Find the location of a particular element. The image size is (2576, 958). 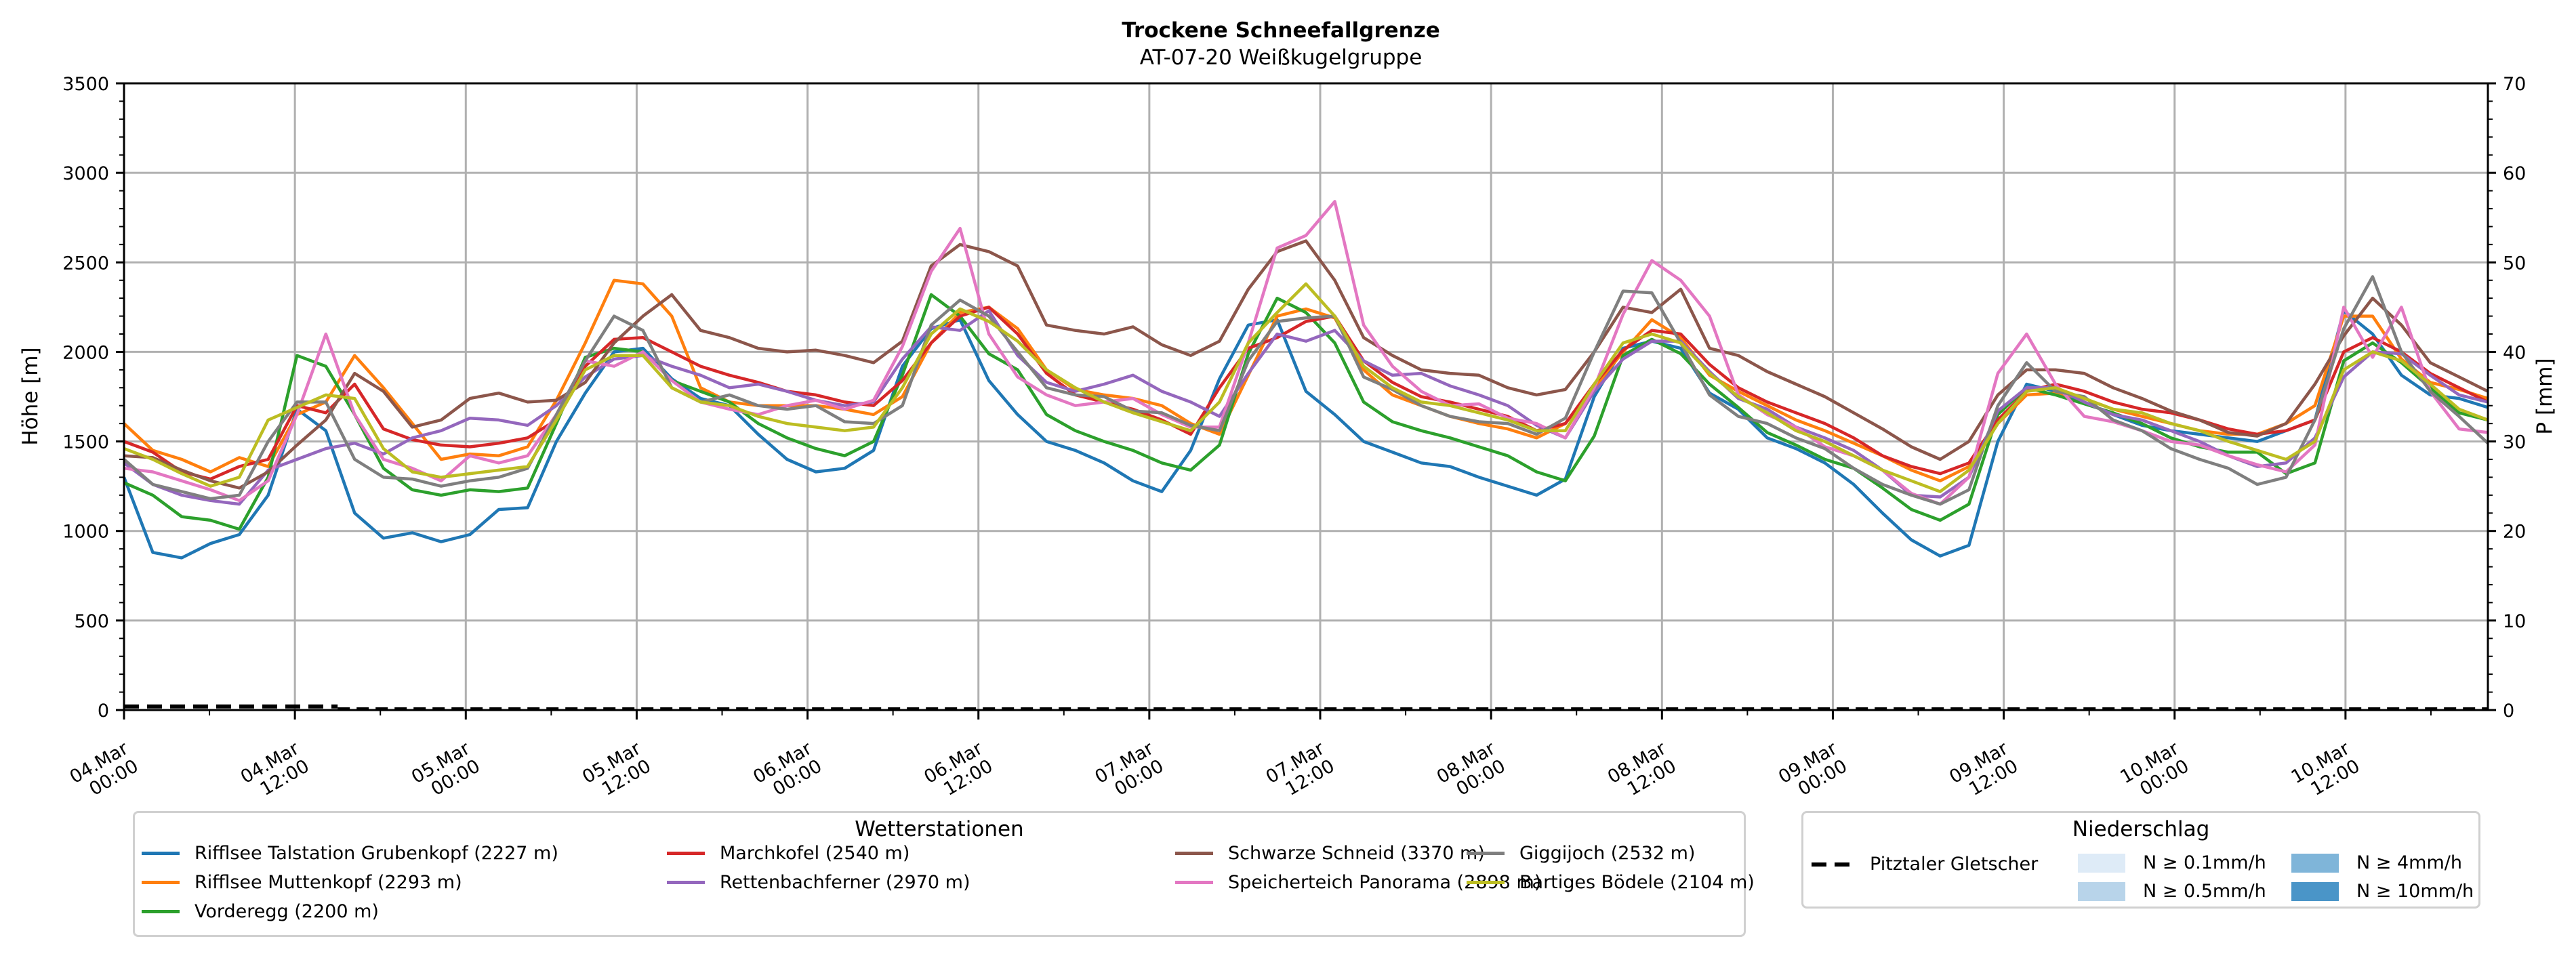

y2-tick-label: 10 is located at coordinates (2514, 621).